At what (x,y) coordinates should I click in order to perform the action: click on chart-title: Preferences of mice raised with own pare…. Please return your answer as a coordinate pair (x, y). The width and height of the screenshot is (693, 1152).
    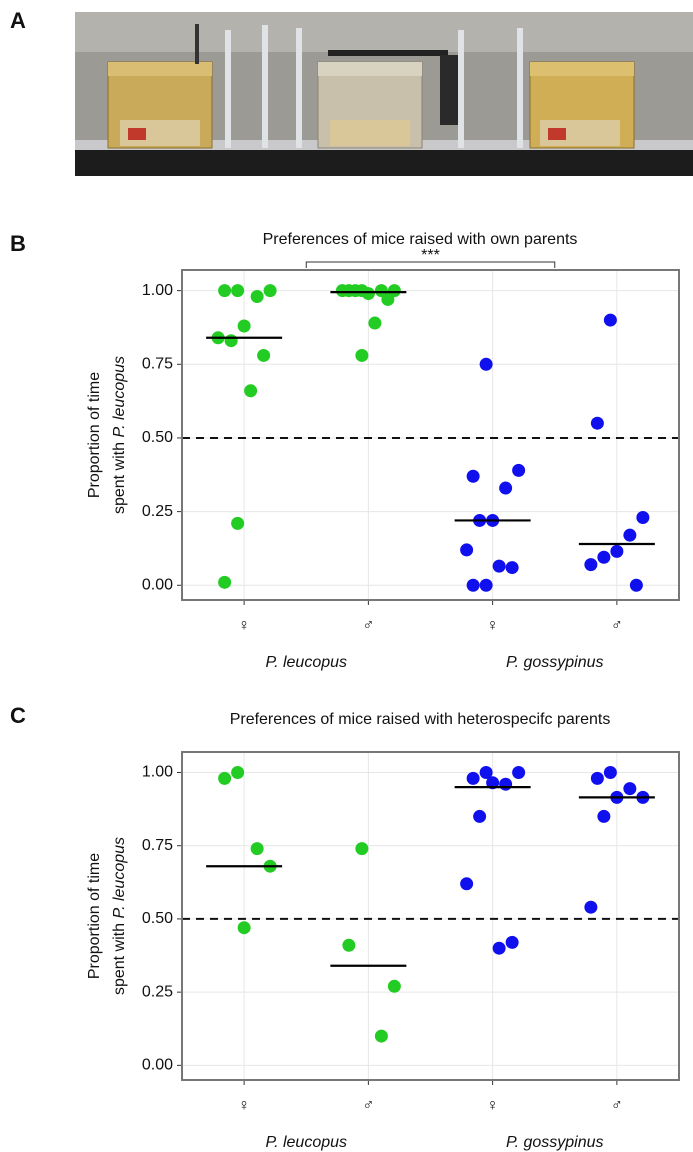
    Looking at the image, I should click on (420, 239).